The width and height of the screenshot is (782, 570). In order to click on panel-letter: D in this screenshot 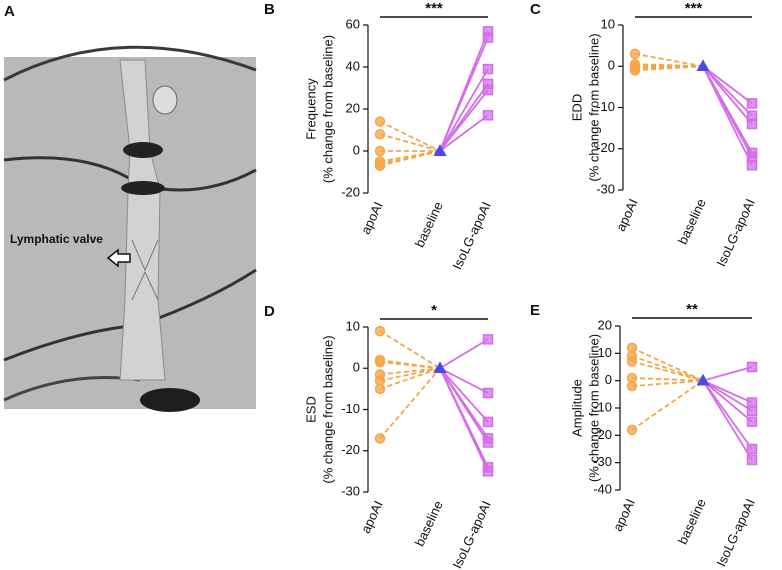, I will do `click(269, 311)`.